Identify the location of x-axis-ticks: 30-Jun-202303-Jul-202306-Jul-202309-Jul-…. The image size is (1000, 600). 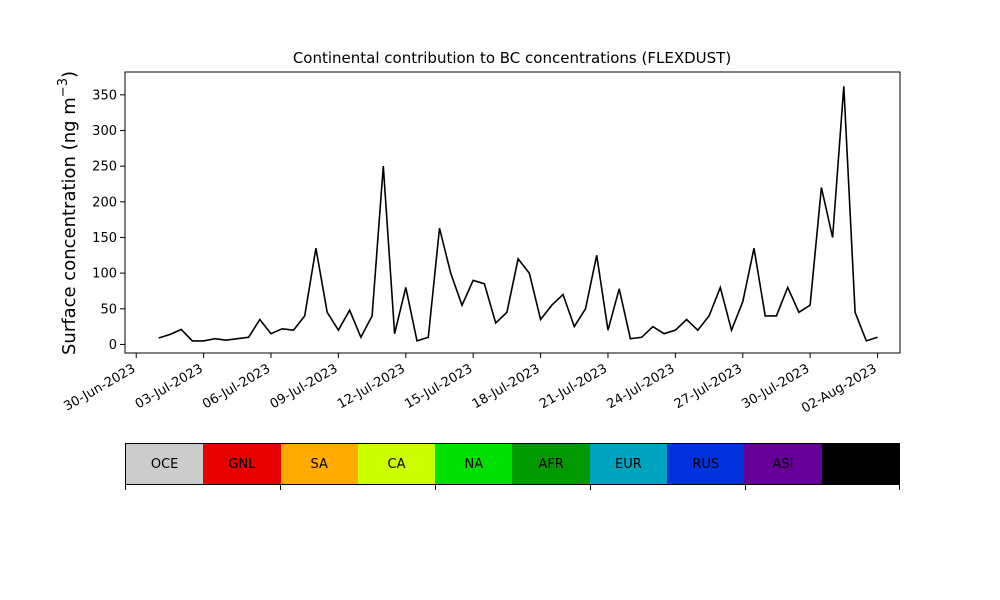
(470, 385).